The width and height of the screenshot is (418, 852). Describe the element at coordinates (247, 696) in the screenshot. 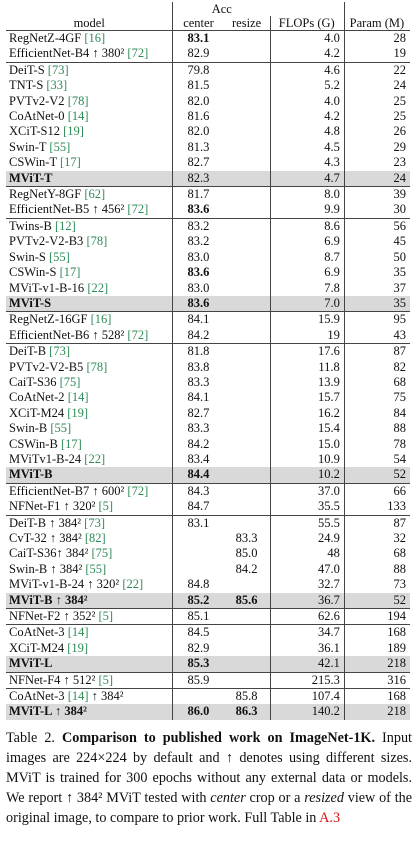

I see `resize-cell: 85.8` at that location.